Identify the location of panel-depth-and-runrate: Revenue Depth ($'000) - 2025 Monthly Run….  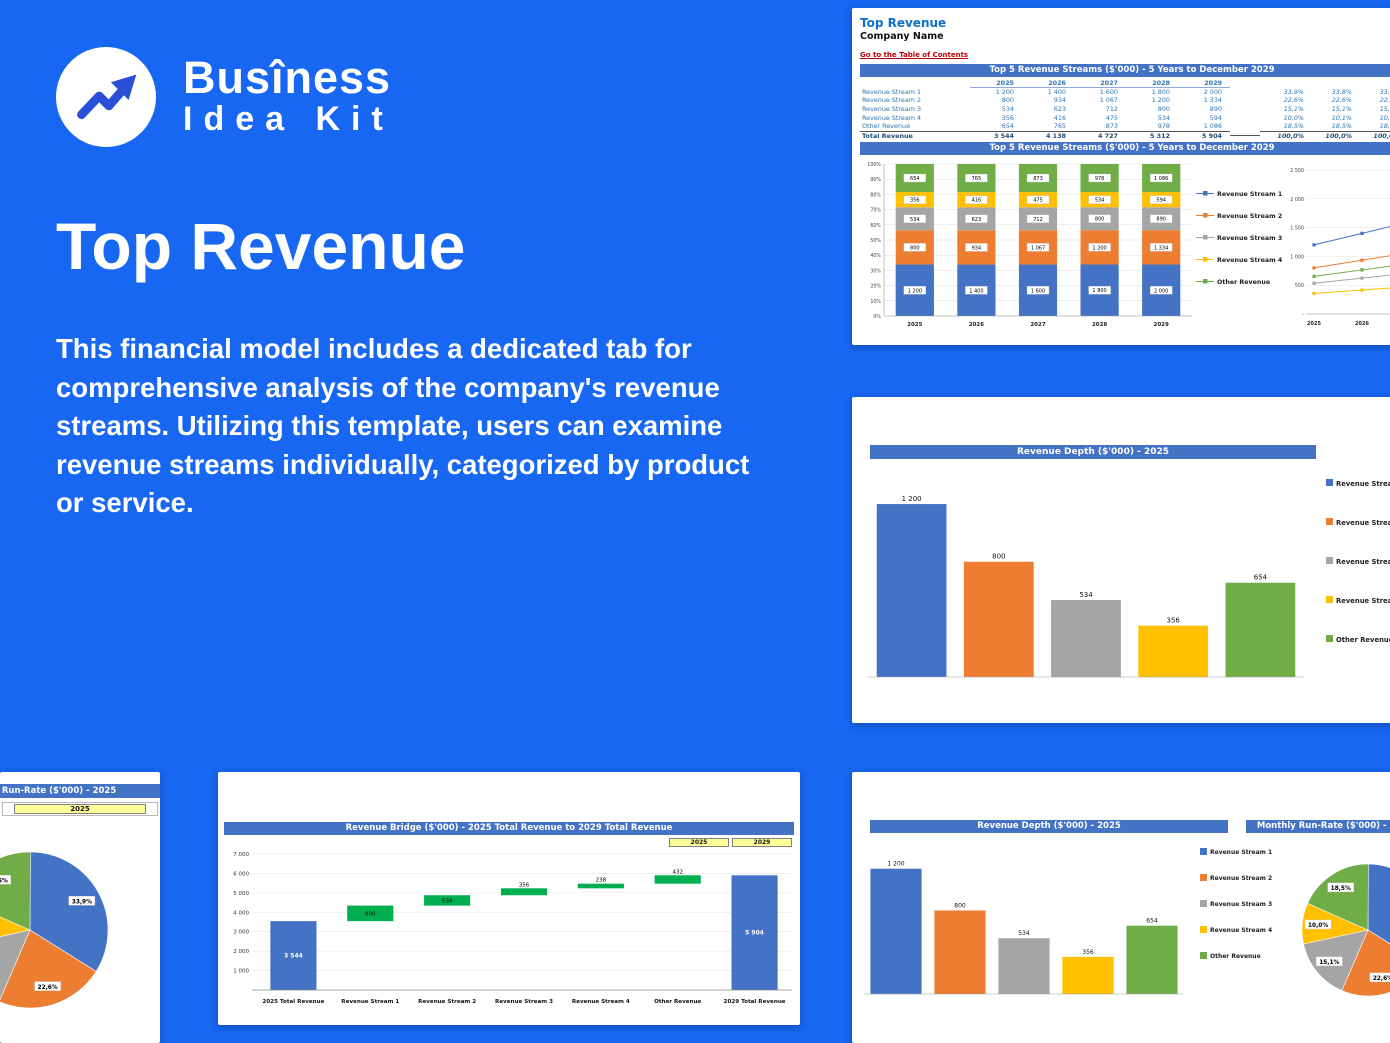
(1121, 907).